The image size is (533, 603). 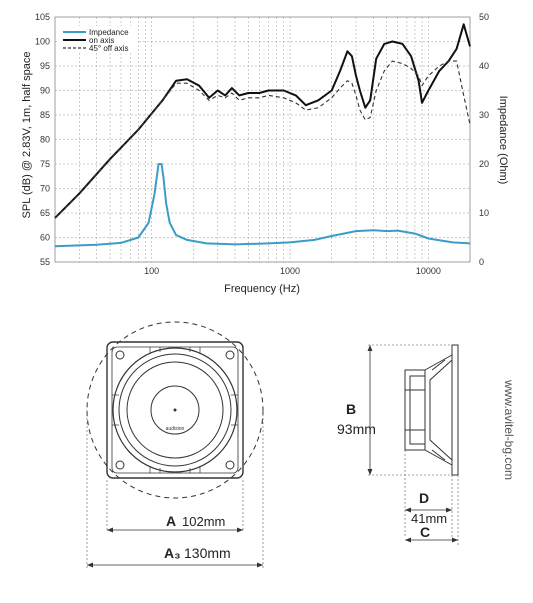 I want to click on dim-a-letter: A, so click(x=171, y=521).